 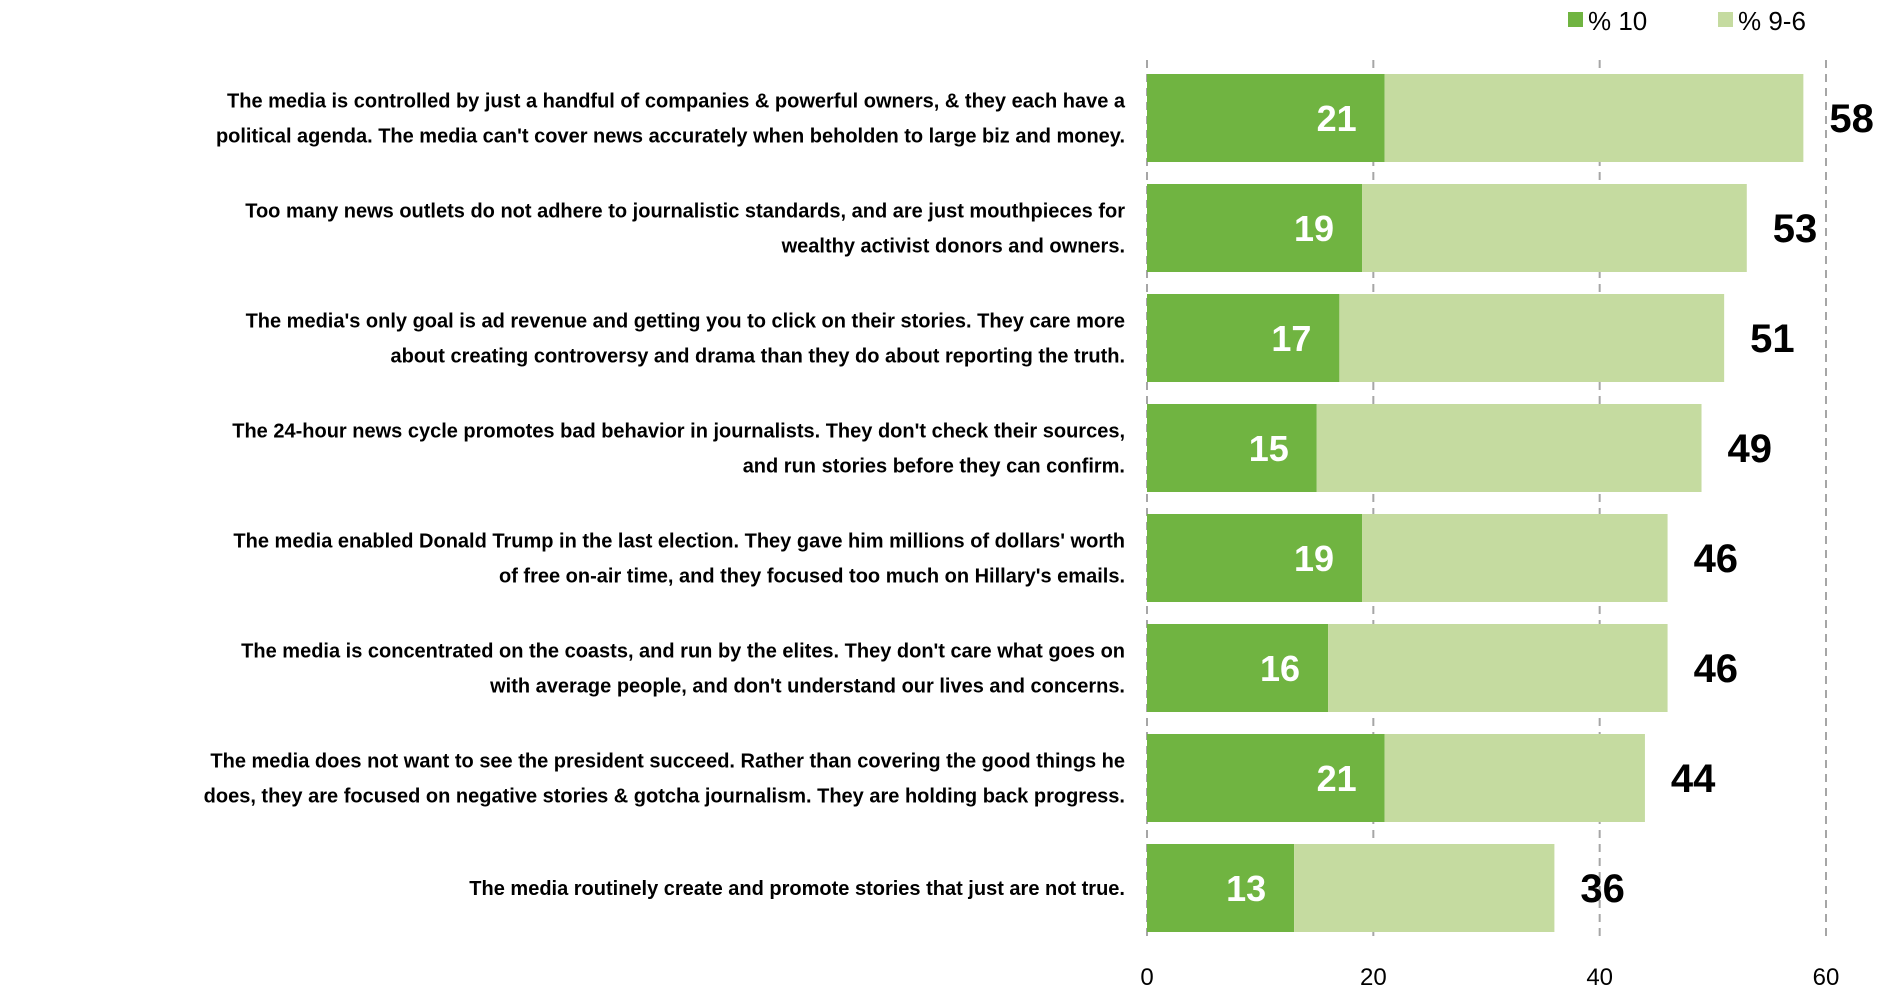 What do you see at coordinates (1602, 889) in the screenshot?
I see `total-label: 36` at bounding box center [1602, 889].